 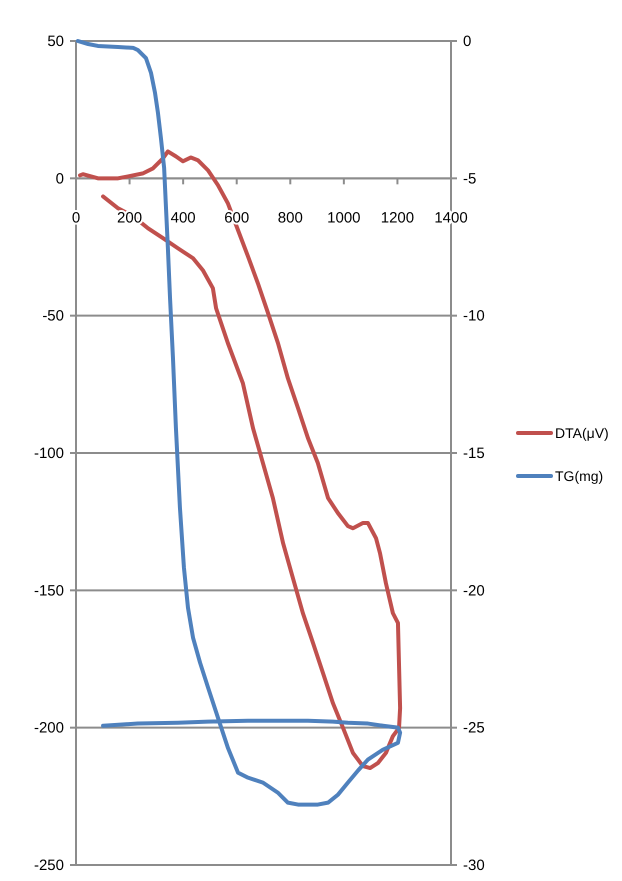 What do you see at coordinates (344, 217) in the screenshot?
I see `x-tick-label: 1000` at bounding box center [344, 217].